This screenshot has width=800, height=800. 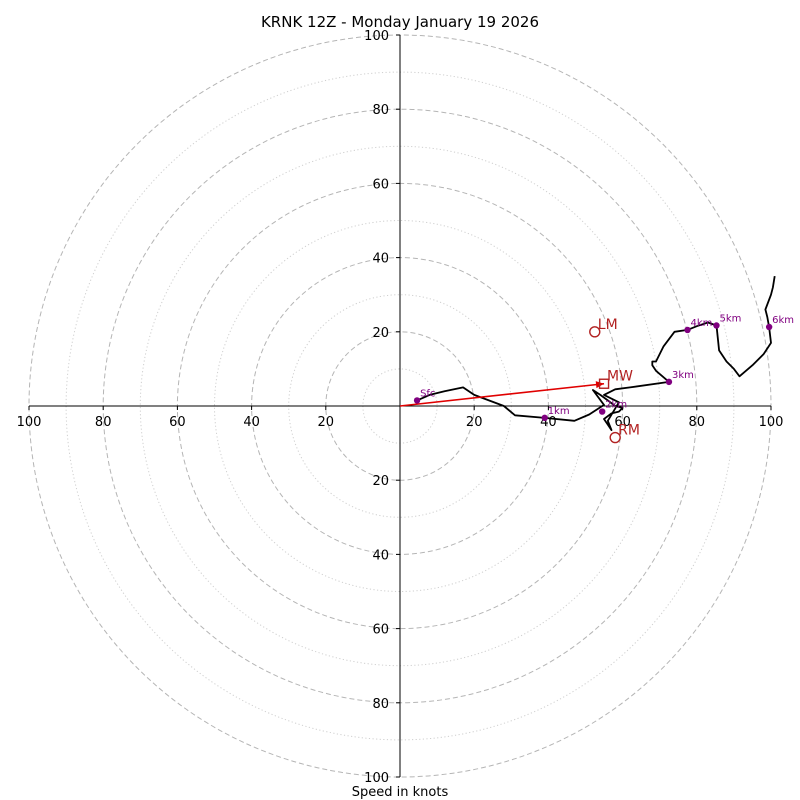 What do you see at coordinates (417, 400) in the screenshot?
I see `height-marker-sfc` at bounding box center [417, 400].